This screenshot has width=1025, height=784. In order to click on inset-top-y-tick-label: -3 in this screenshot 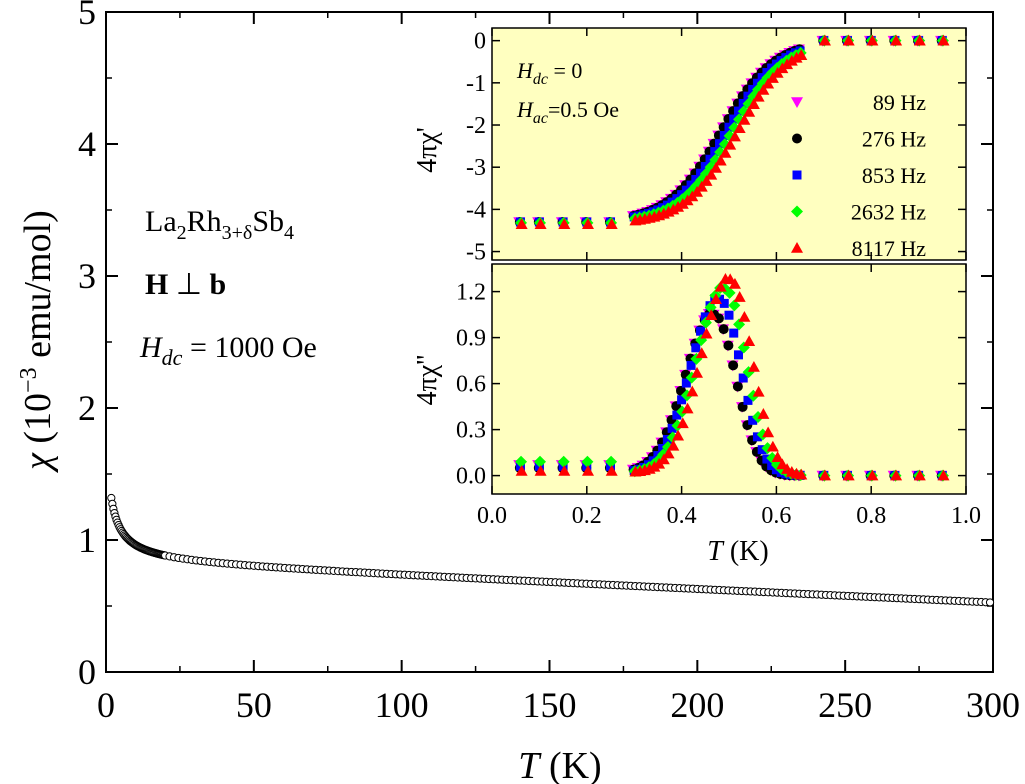, I will do `click(476, 168)`.